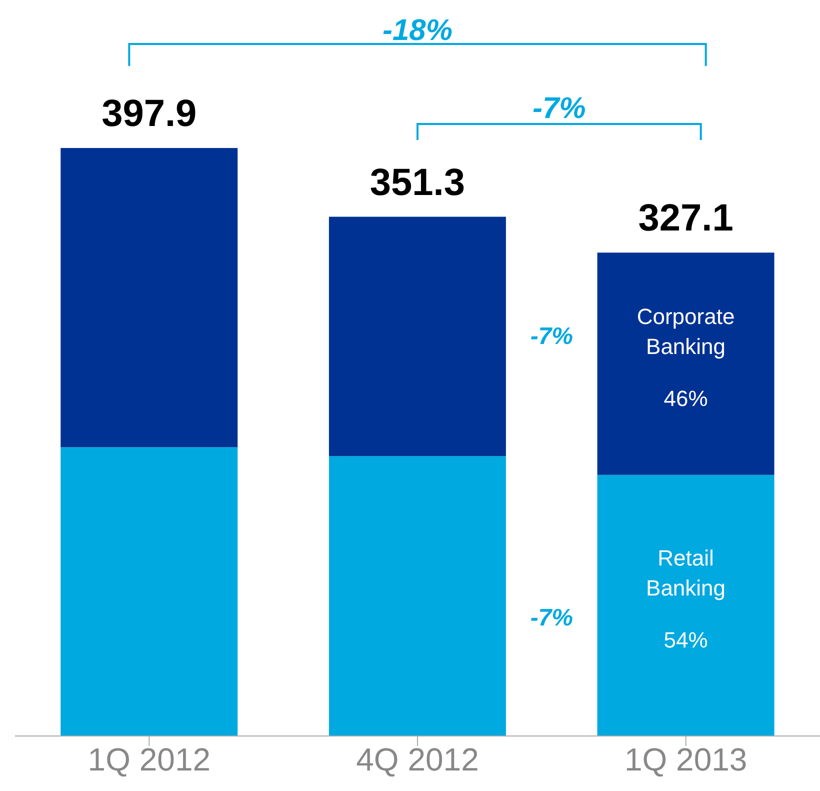 The image size is (820, 791). I want to click on text: -7%, so click(559, 108).